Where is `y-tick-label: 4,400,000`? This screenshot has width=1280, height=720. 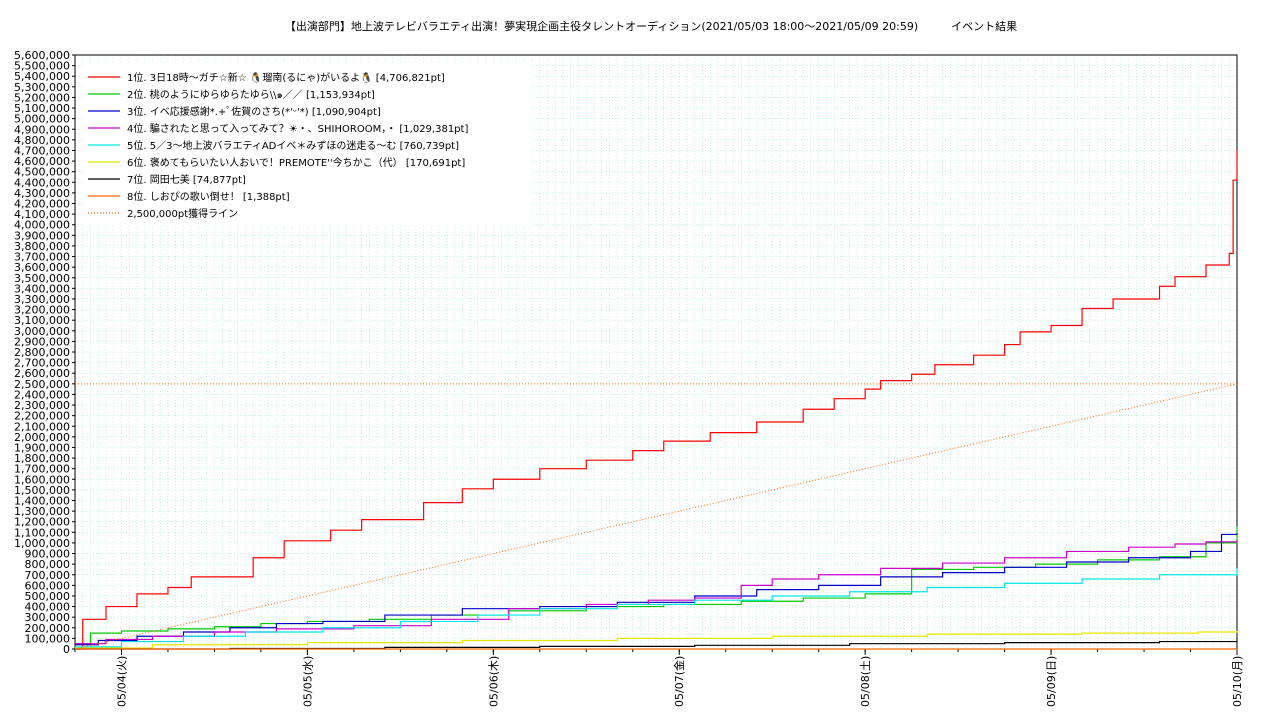
y-tick-label: 4,400,000 is located at coordinates (42, 182).